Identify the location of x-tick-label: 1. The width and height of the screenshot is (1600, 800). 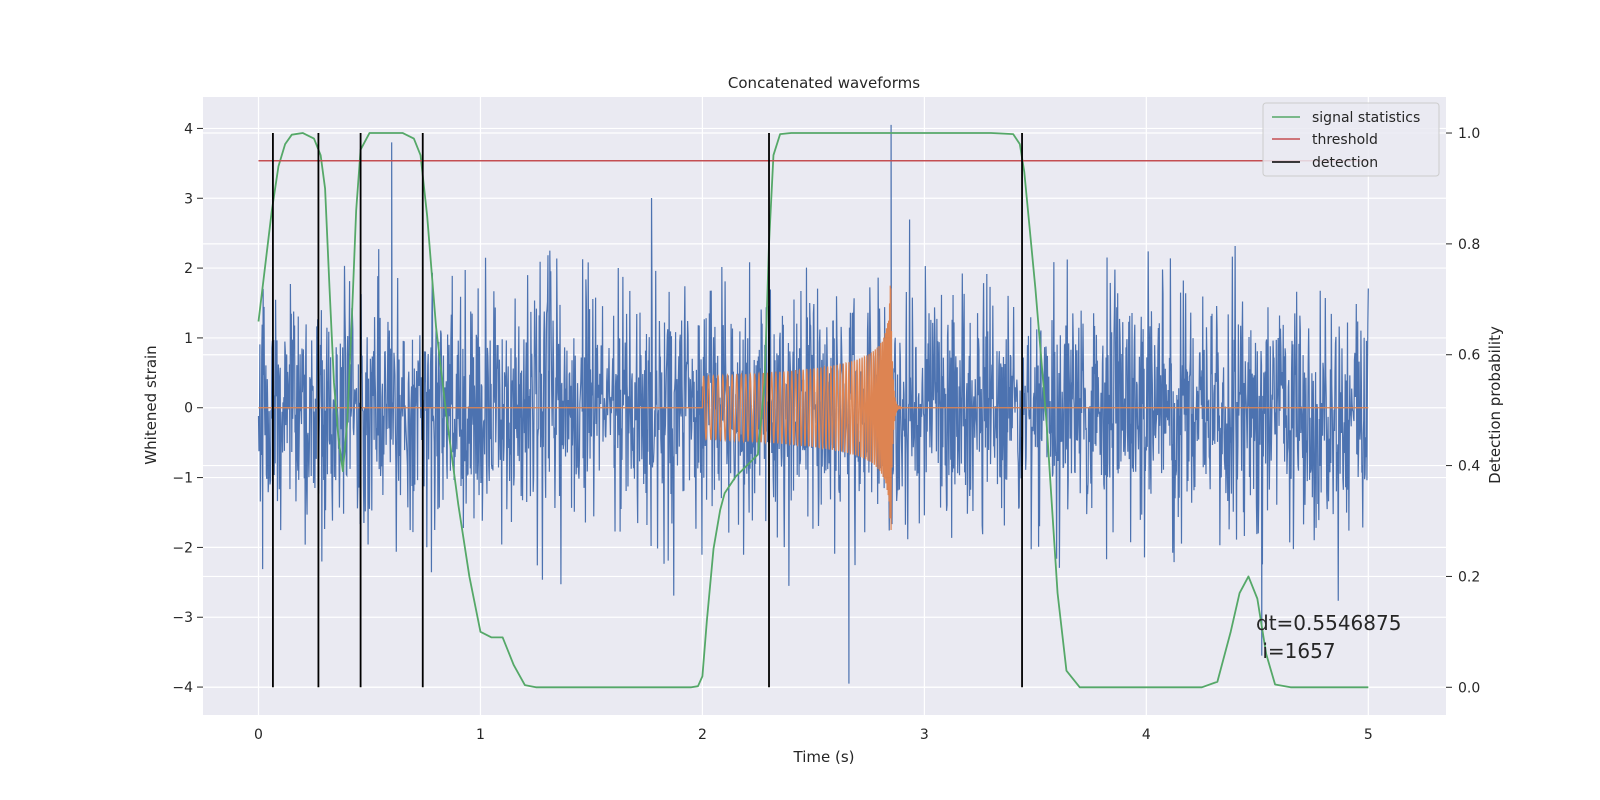
(480, 735).